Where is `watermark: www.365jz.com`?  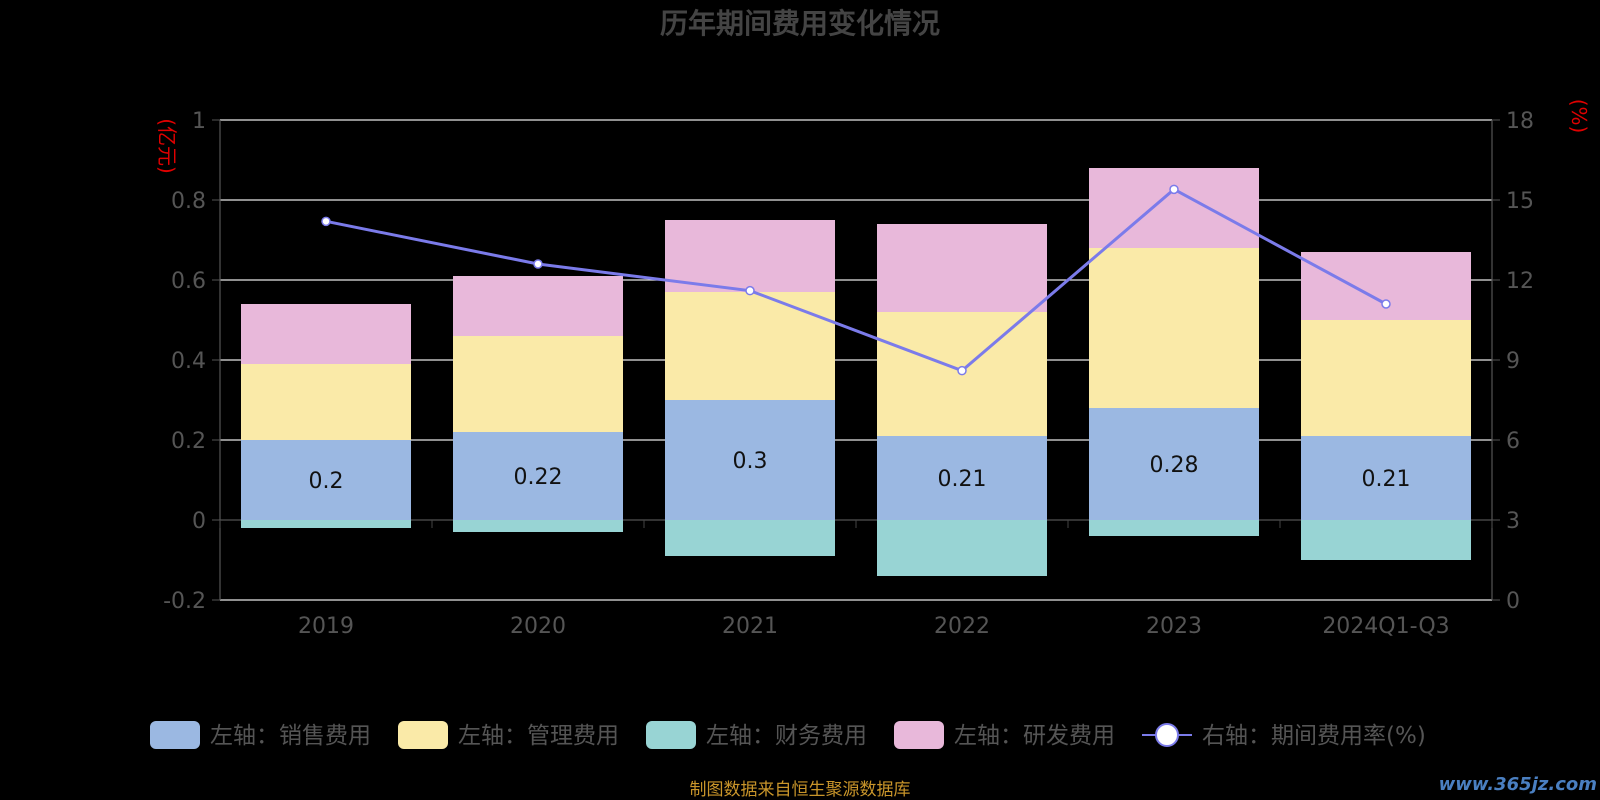 watermark: www.365jz.com is located at coordinates (1518, 784).